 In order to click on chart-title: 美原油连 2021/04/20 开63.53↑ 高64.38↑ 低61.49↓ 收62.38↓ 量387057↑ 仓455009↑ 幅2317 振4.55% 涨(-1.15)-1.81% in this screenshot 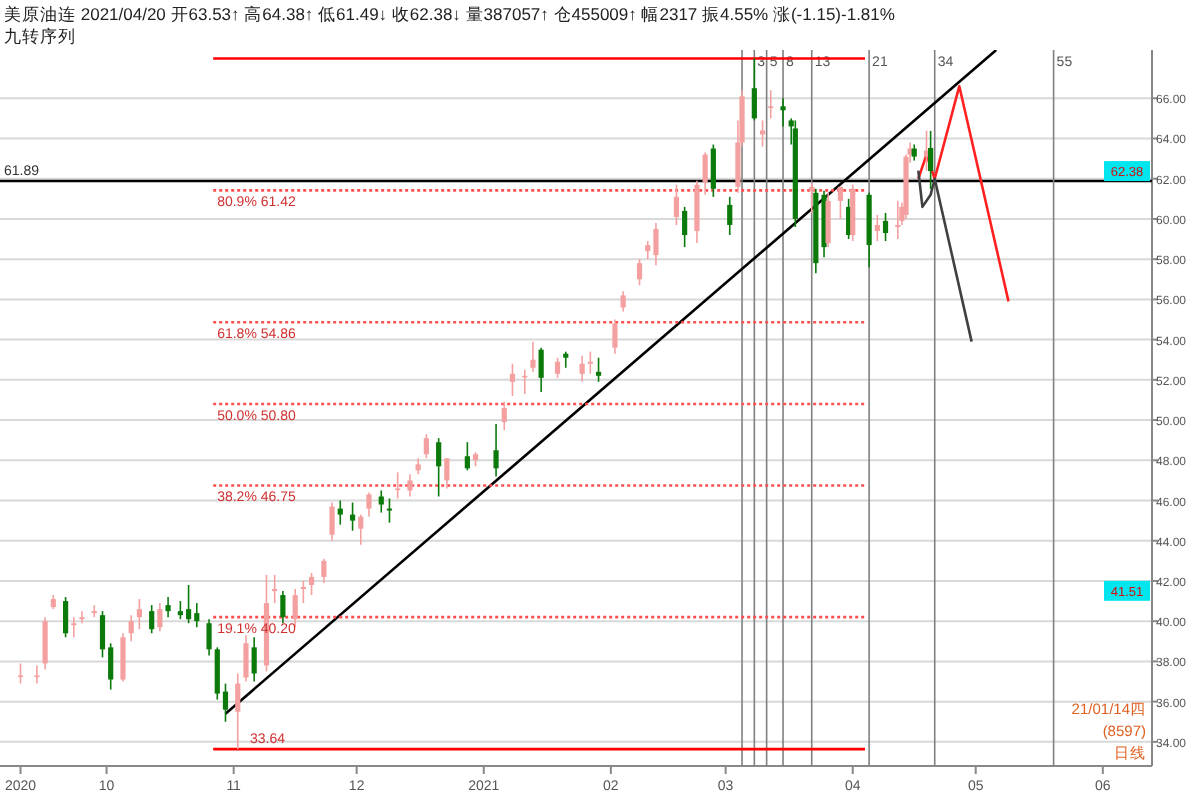, I will do `click(450, 14)`.